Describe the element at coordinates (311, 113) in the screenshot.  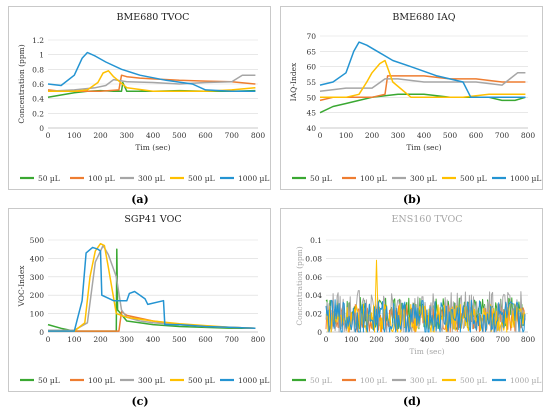
I see `y-tick-label: 45` at that location.